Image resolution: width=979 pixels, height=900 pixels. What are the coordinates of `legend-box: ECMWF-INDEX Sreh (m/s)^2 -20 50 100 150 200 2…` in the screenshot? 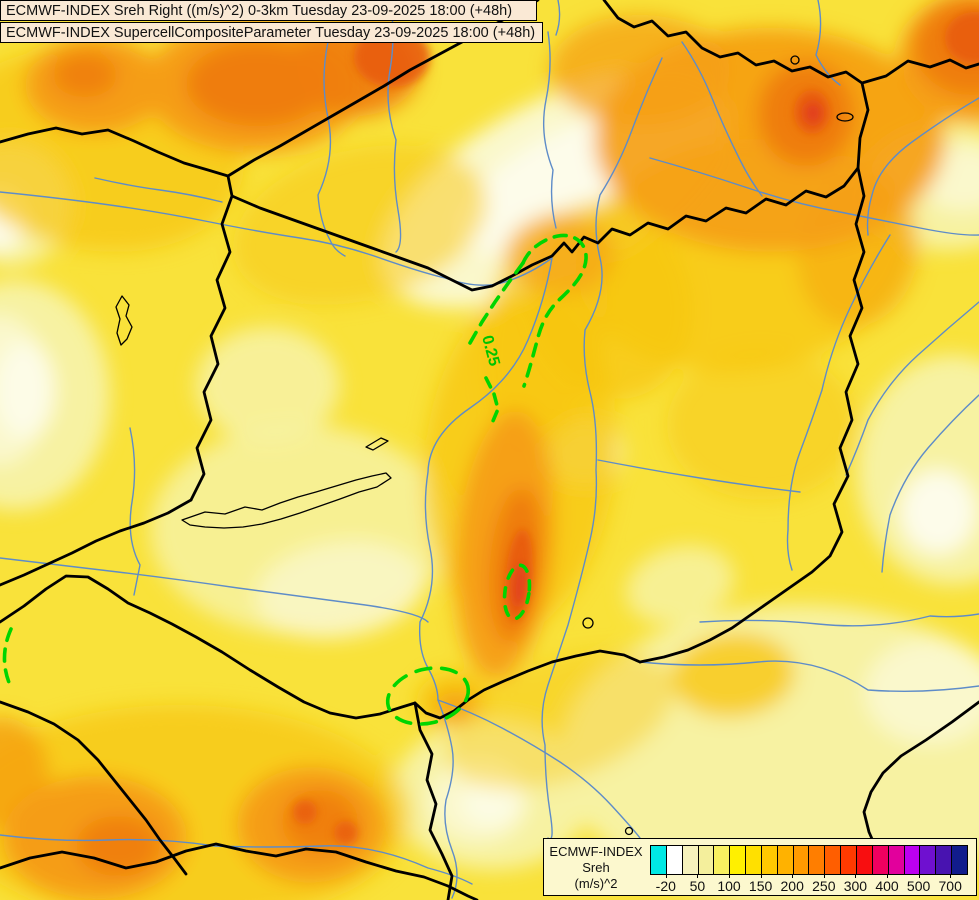 It's located at (760, 867).